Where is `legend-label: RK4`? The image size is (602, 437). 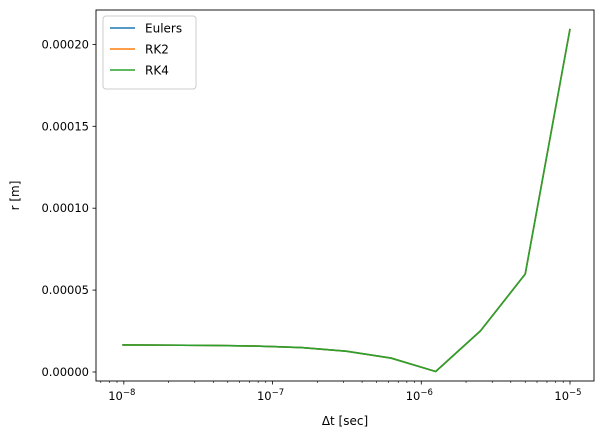 legend-label: RK4 is located at coordinates (157, 71).